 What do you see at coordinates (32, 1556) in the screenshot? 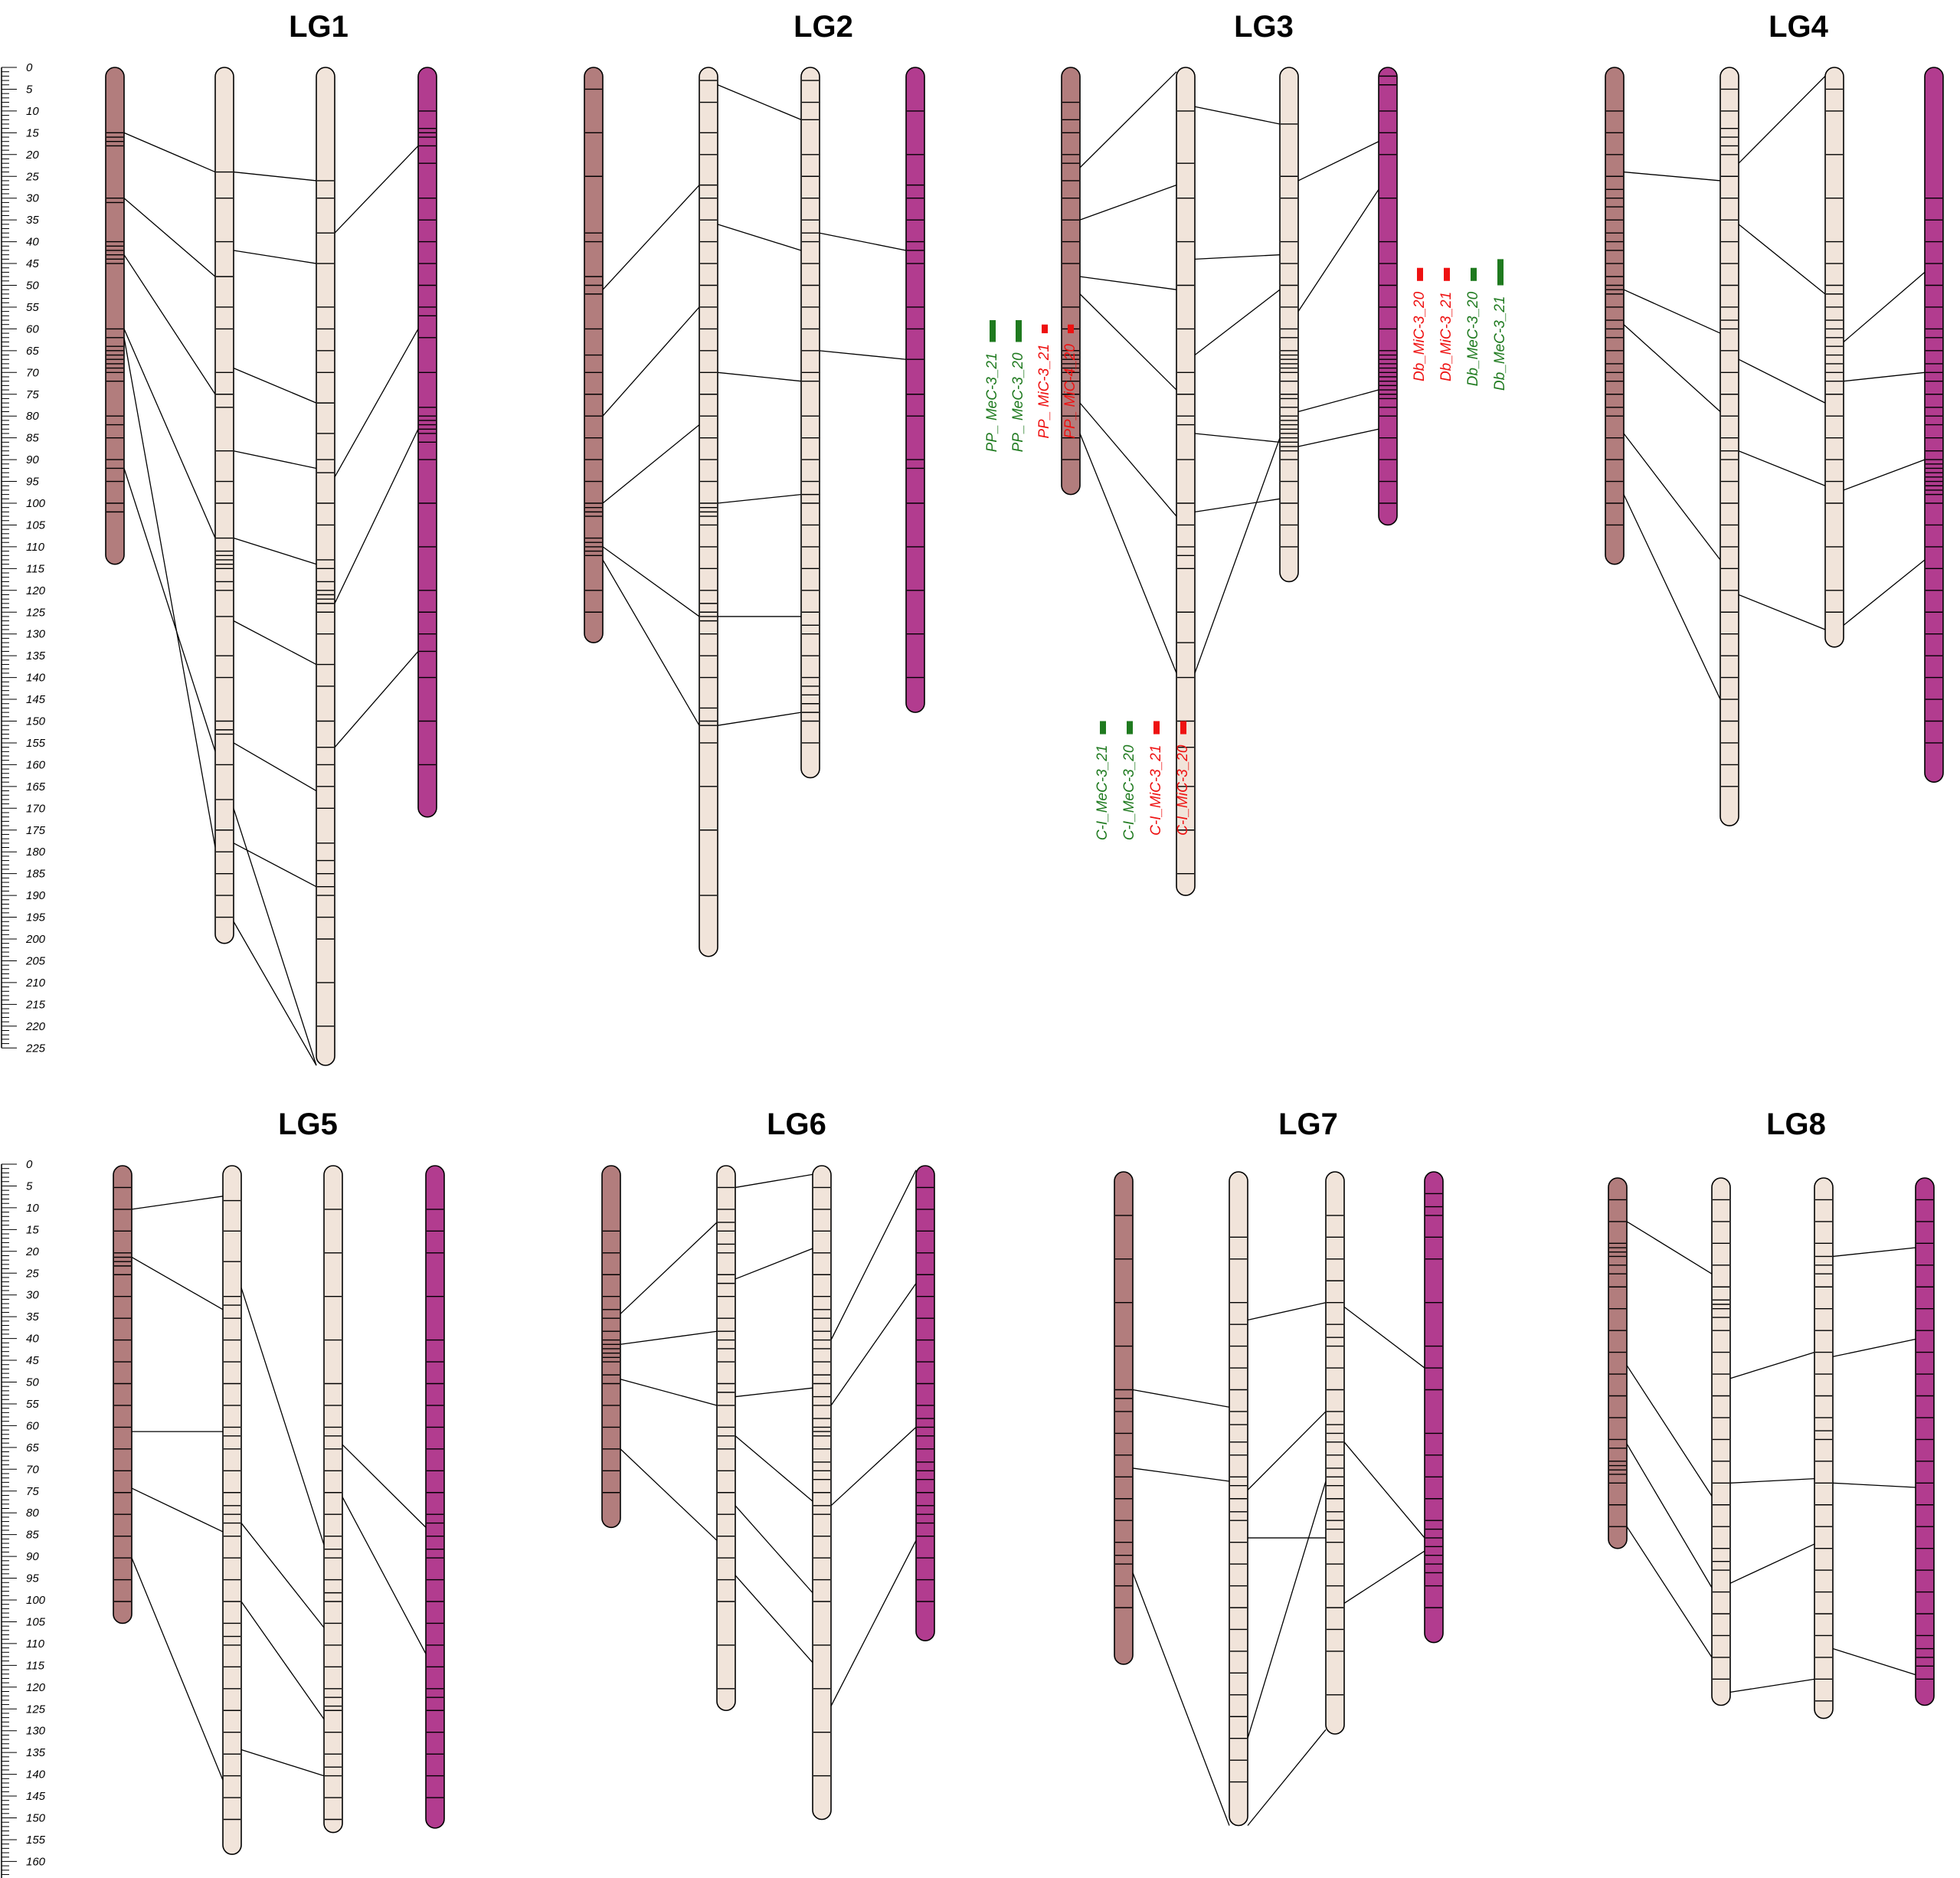
I see `scale-tick-label: 90` at bounding box center [32, 1556].